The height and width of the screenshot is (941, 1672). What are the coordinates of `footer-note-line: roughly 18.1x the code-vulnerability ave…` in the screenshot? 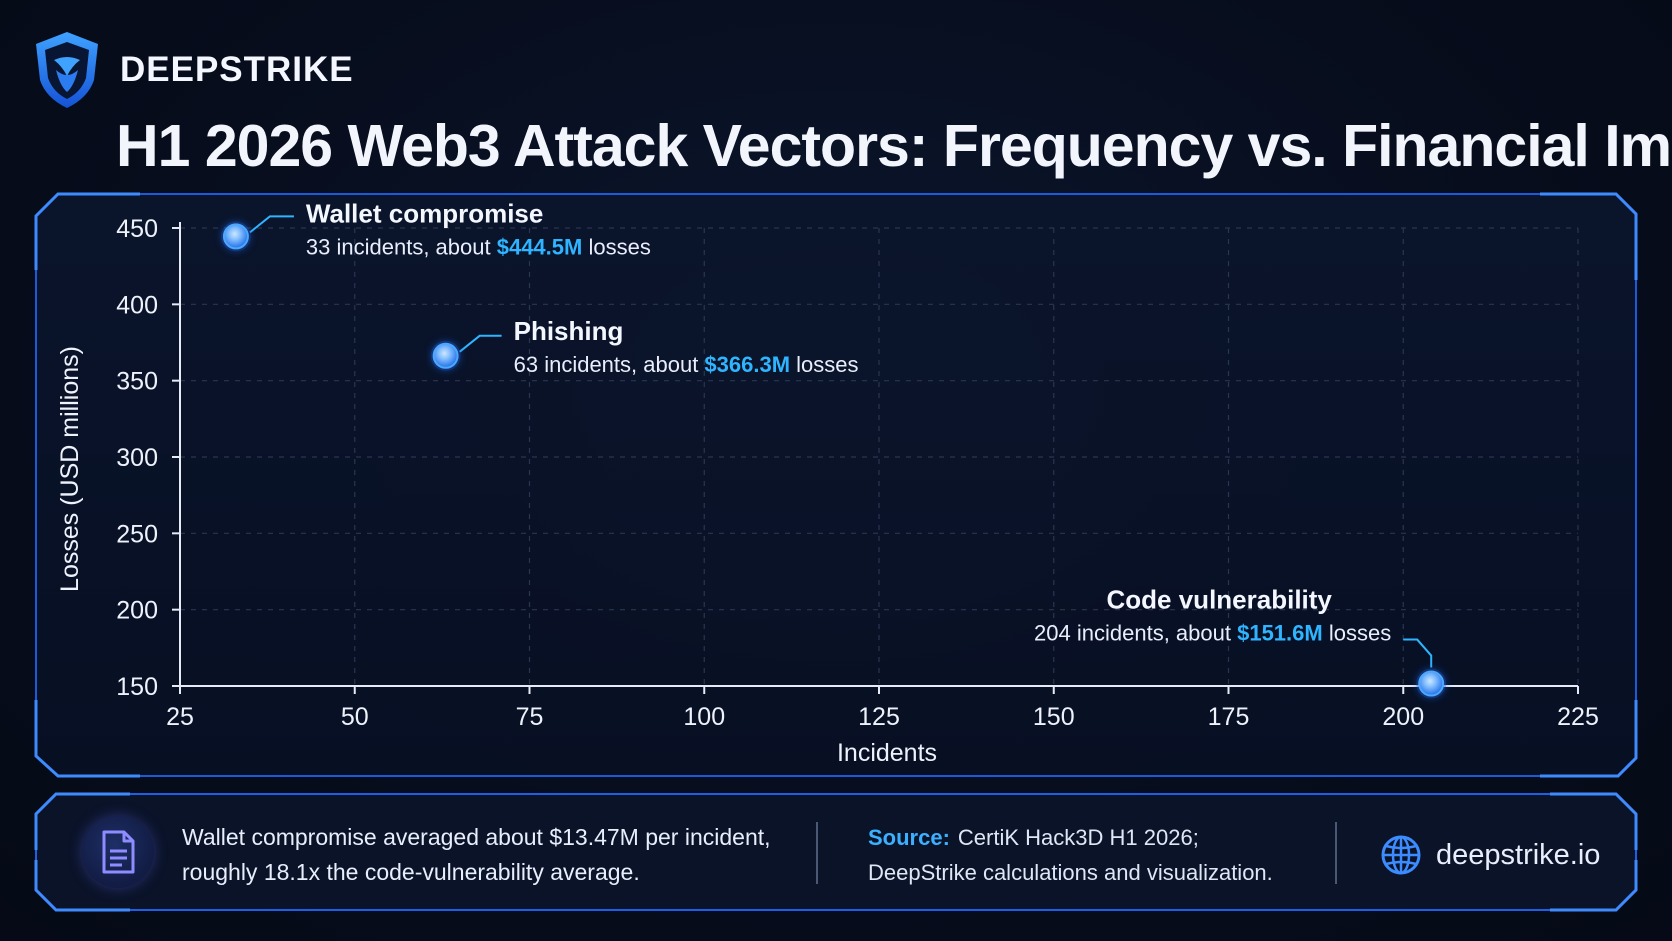 It's located at (411, 872).